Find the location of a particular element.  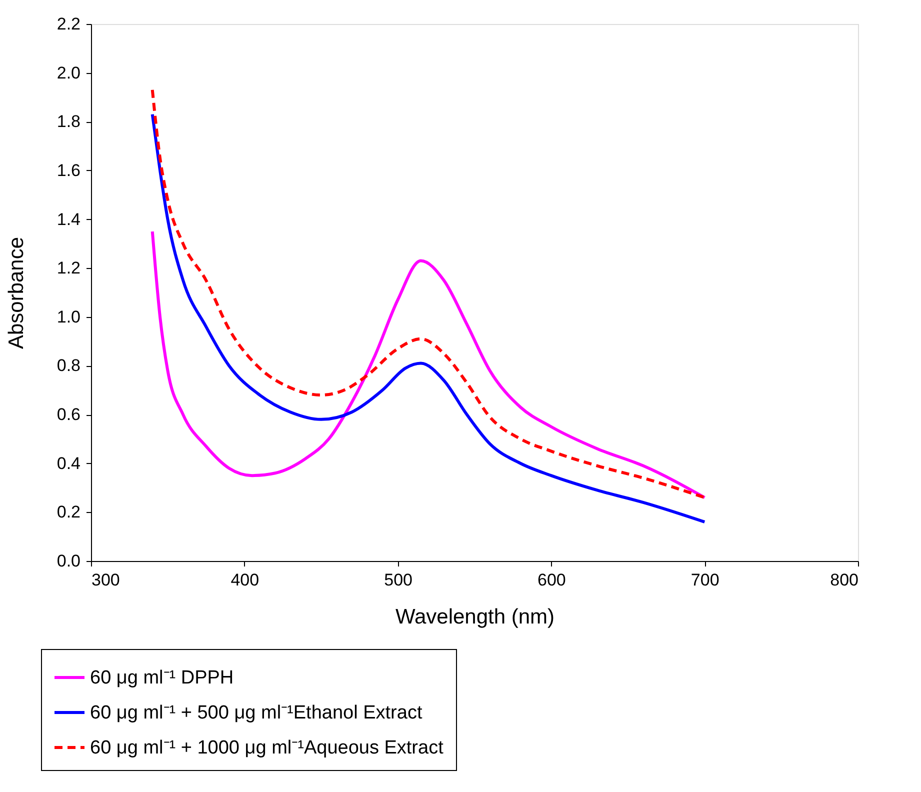

y-tick-label: 0.6 is located at coordinates (68, 414).